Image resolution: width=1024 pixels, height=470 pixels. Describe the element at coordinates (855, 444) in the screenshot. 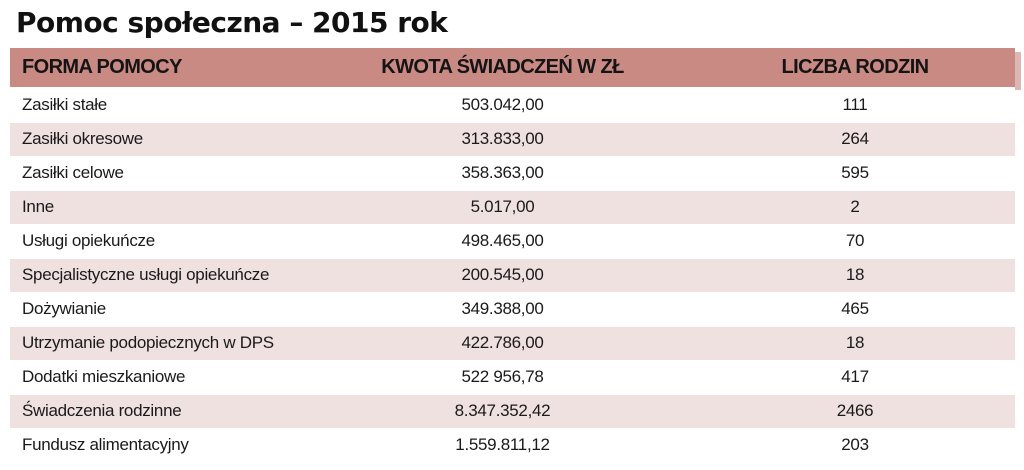

I see `cell-rodziny: 203` at that location.